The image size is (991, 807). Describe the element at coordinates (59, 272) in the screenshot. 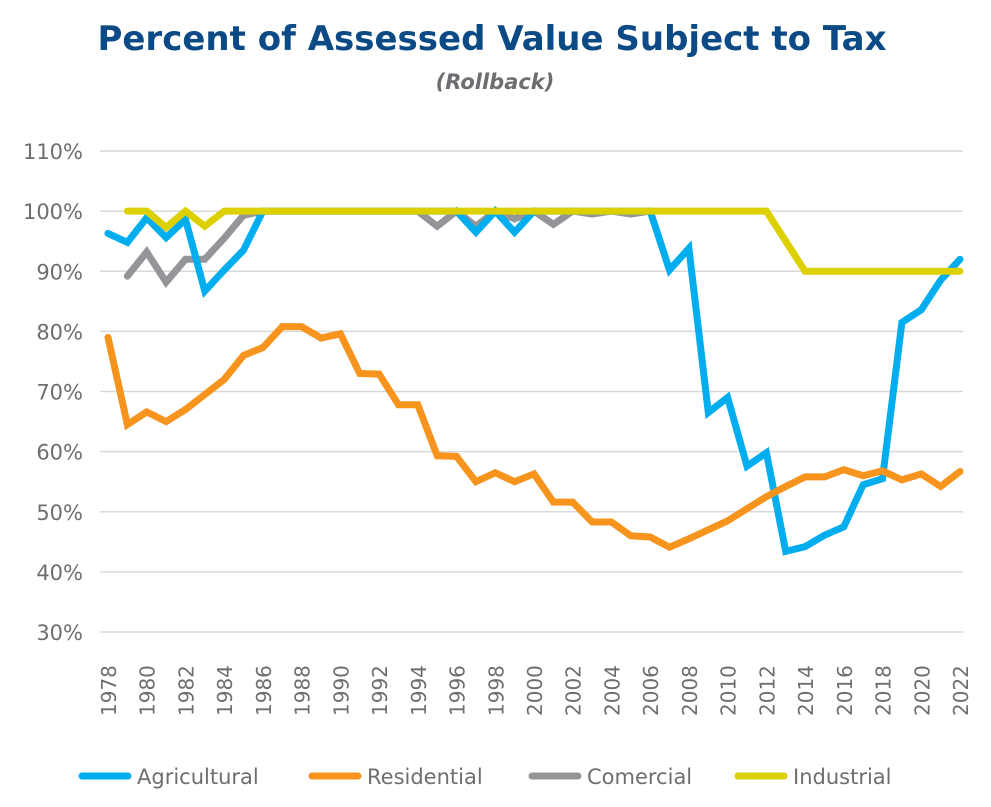

I see `y-tick-label: 90%` at that location.